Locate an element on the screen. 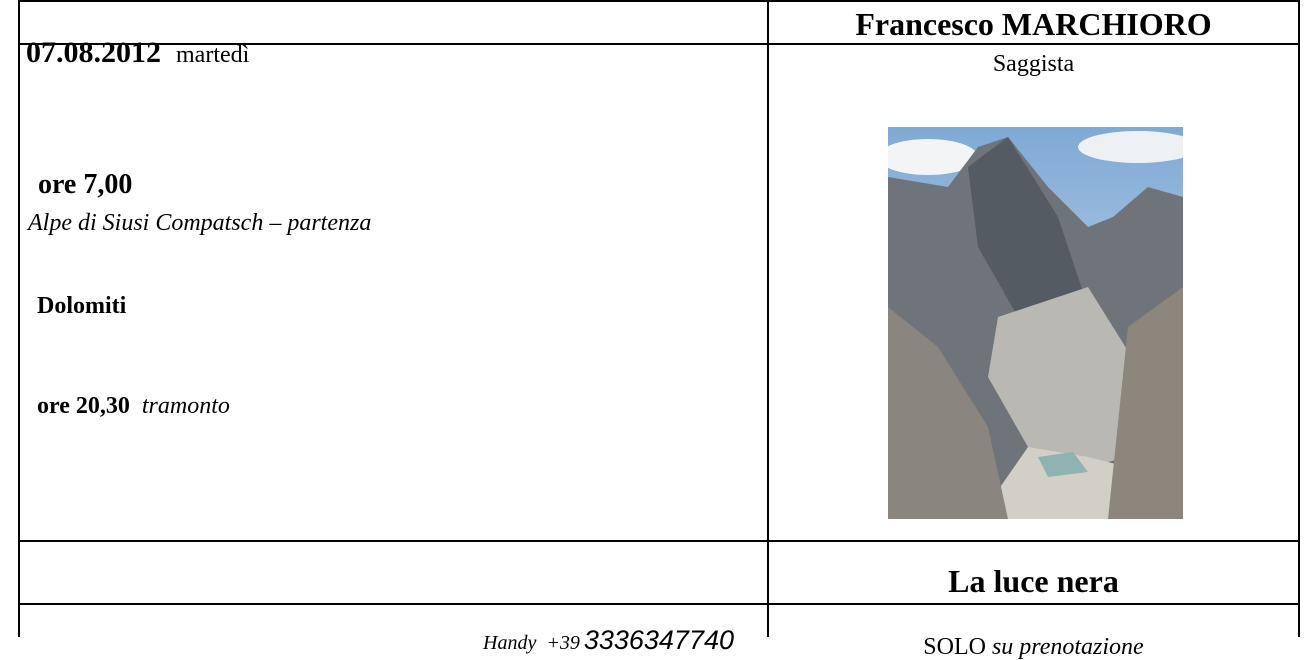 This screenshot has height=660, width=1313. booking-note: su prenotazione is located at coordinates (1067, 647).